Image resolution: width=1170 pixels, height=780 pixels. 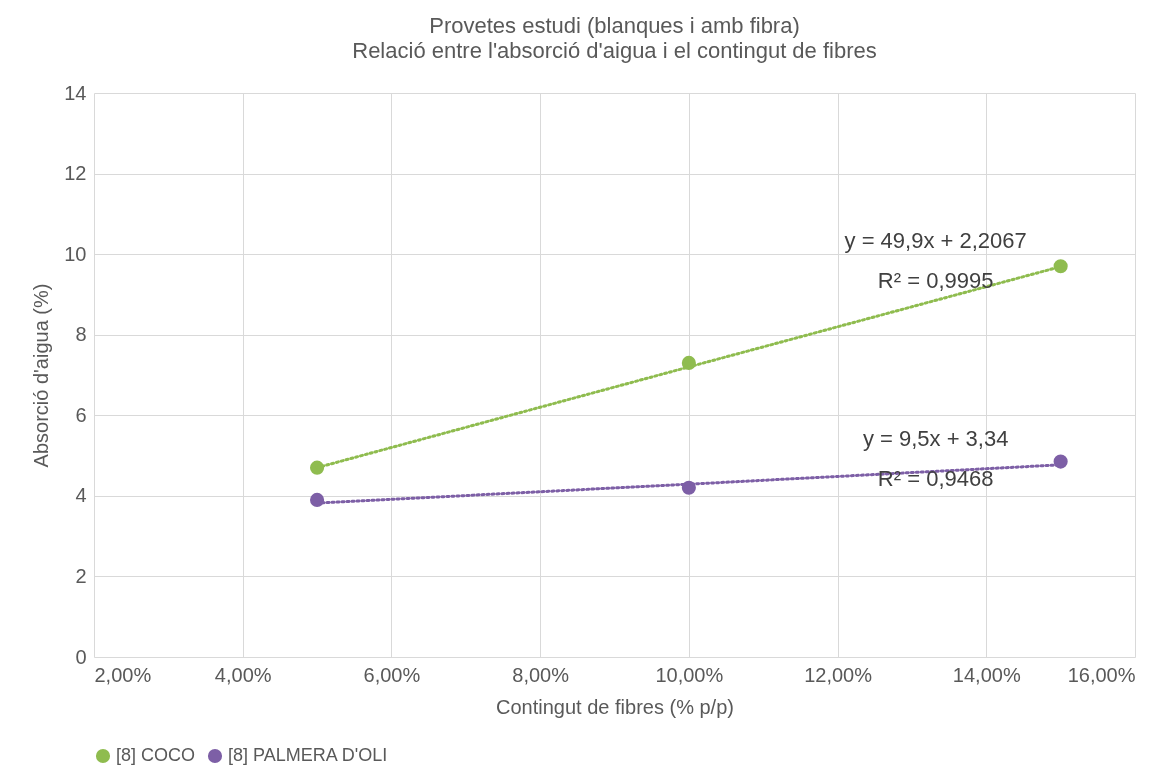 What do you see at coordinates (392, 674) in the screenshot?
I see `x-tick-label: 6,00%` at bounding box center [392, 674].